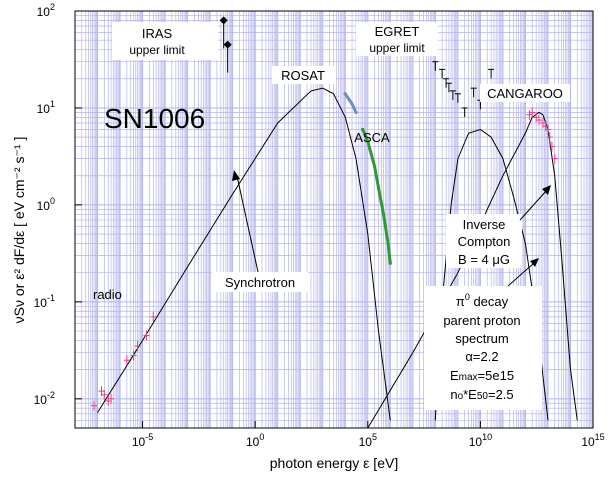 The height and width of the screenshot is (481, 612). Describe the element at coordinates (247, 224) in the screenshot. I see `synchrotron-arrow` at that location.